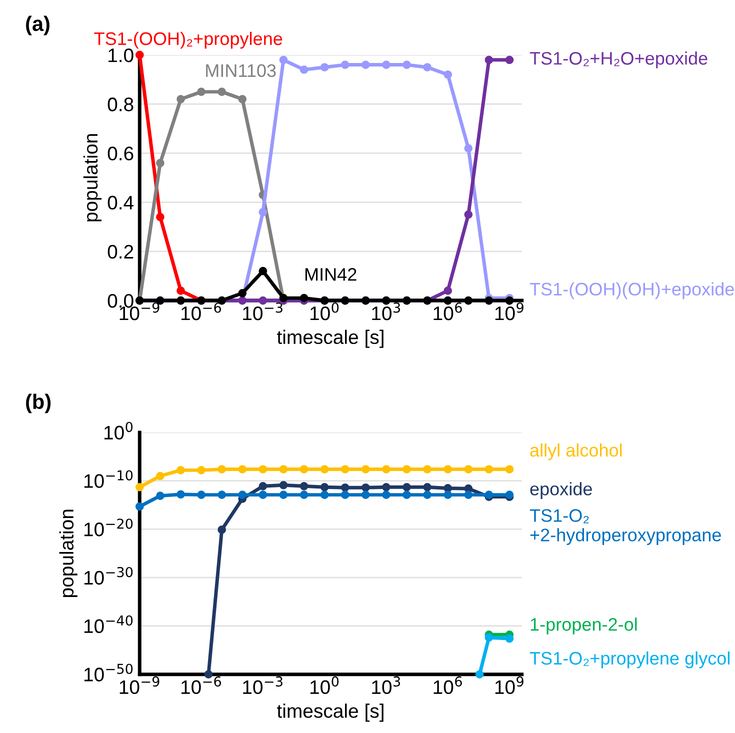  I want to click on series-label: TS1-O₂+H₂O+epoxide, so click(619, 59).